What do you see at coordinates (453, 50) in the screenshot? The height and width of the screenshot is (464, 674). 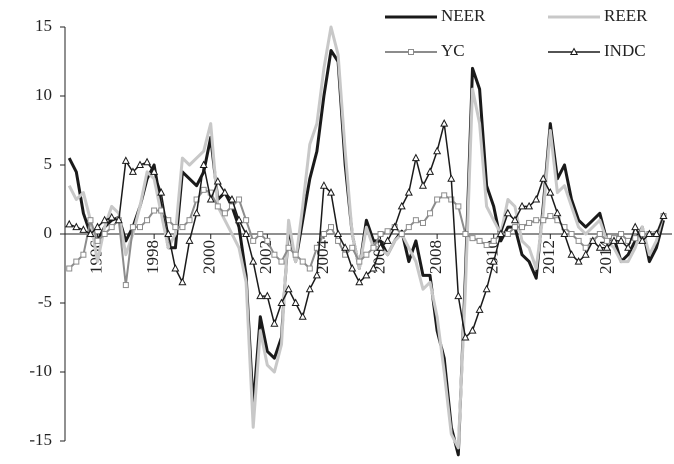 I see `legend-label: YC` at bounding box center [453, 50].